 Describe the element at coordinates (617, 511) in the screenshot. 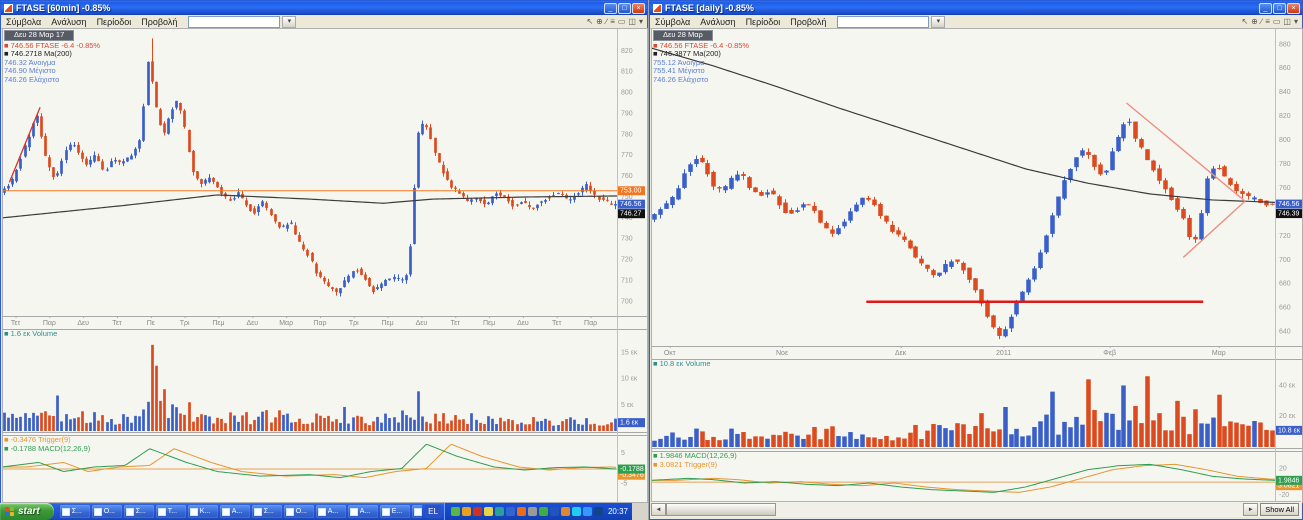

I see `taskbar-clock: 20:37` at that location.